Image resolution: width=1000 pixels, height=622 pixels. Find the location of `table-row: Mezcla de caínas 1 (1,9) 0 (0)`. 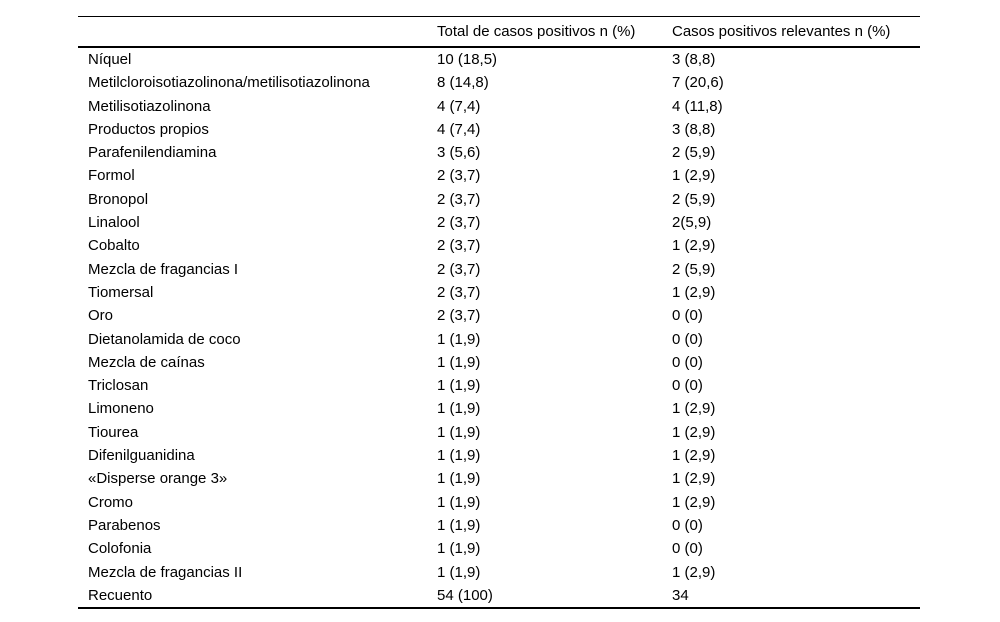

table-row: Mezcla de caínas 1 (1,9) 0 (0) is located at coordinates (499, 362).